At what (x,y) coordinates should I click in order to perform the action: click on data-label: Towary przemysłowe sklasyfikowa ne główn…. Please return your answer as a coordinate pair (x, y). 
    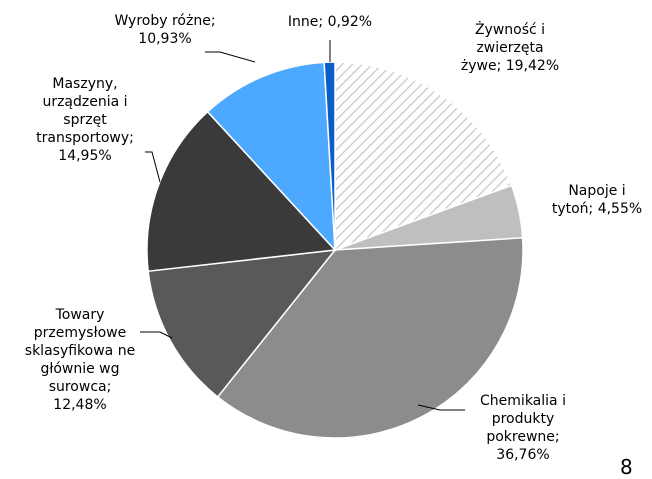
    Looking at the image, I should click on (80, 360).